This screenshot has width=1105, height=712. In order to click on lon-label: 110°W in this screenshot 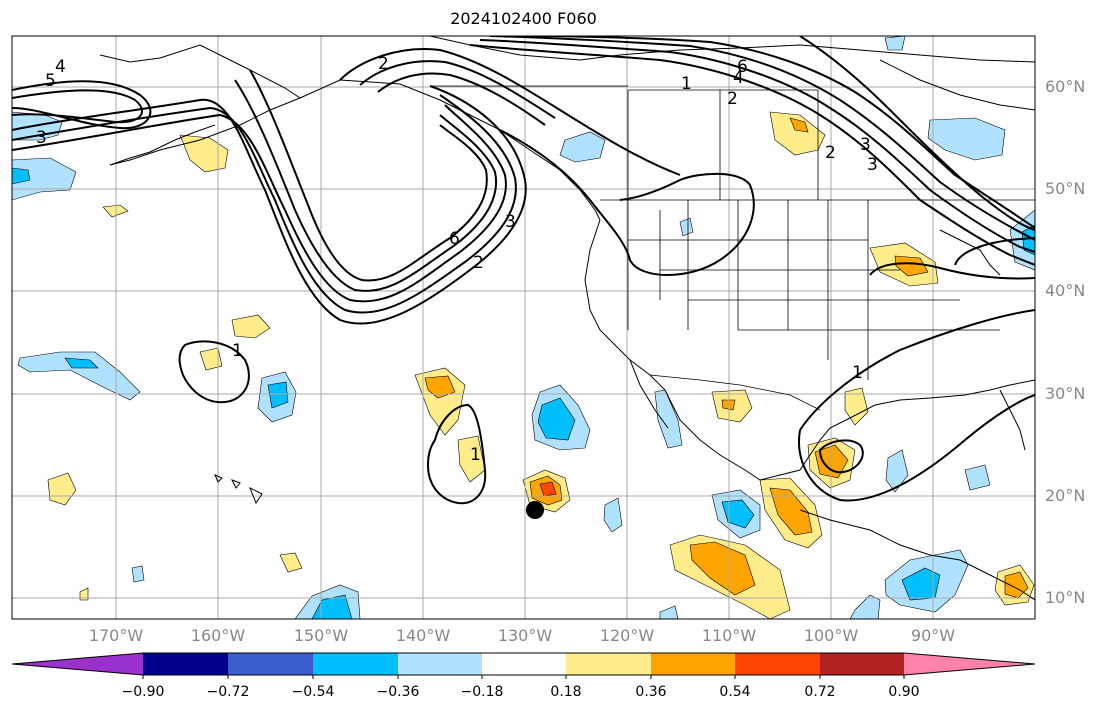, I will do `click(729, 635)`.